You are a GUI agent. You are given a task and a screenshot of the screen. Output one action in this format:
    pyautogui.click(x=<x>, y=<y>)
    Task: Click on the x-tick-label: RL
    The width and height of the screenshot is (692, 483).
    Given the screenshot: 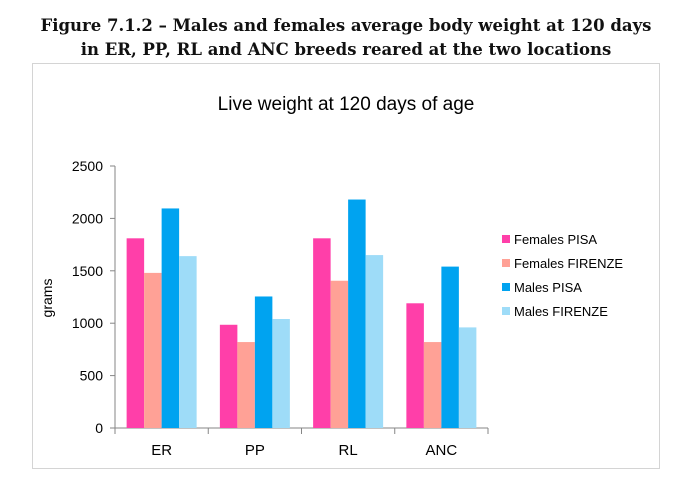 What is the action you would take?
    pyautogui.click(x=348, y=450)
    